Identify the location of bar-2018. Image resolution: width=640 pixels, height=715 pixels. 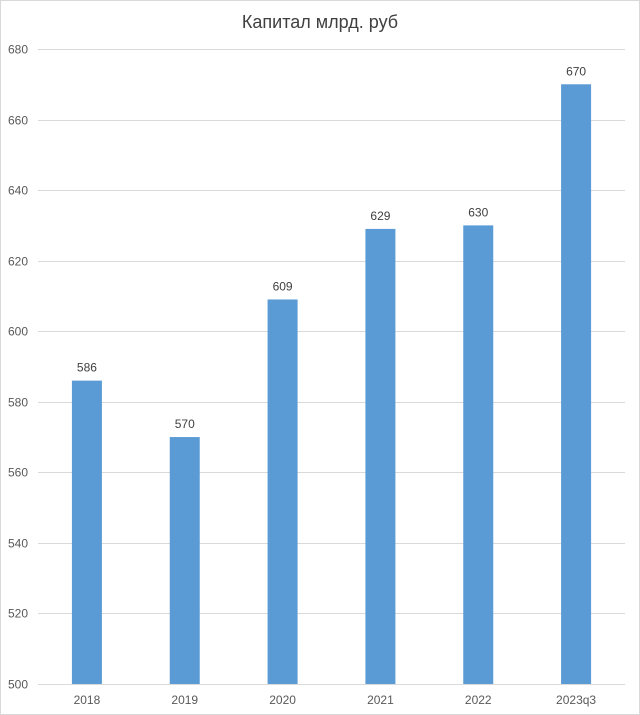
(86, 532).